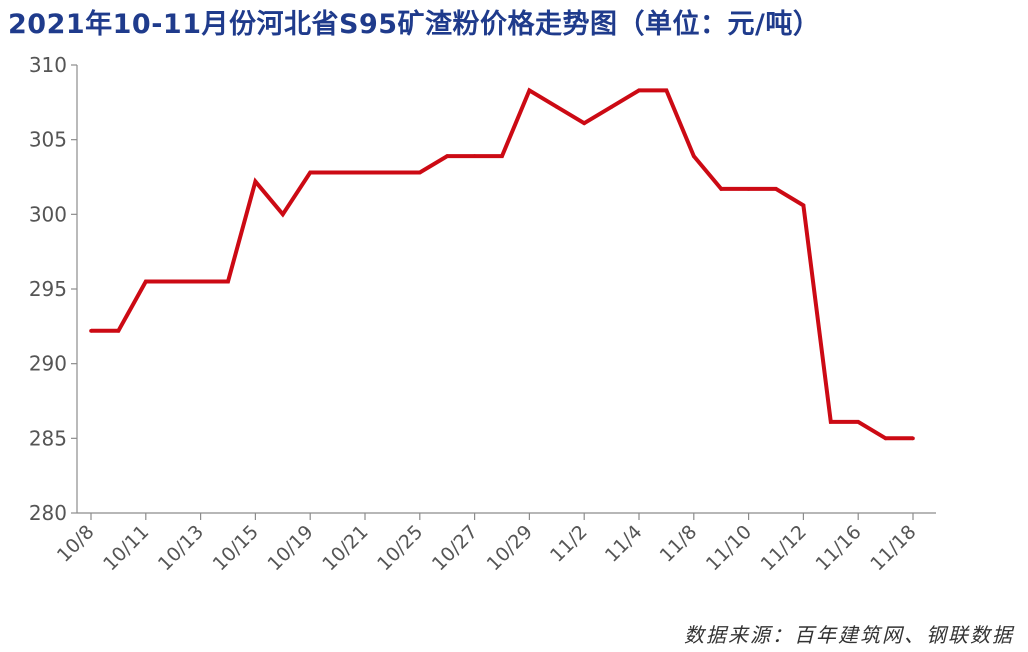  What do you see at coordinates (48, 289) in the screenshot?
I see `y-tick-label: 295` at bounding box center [48, 289].